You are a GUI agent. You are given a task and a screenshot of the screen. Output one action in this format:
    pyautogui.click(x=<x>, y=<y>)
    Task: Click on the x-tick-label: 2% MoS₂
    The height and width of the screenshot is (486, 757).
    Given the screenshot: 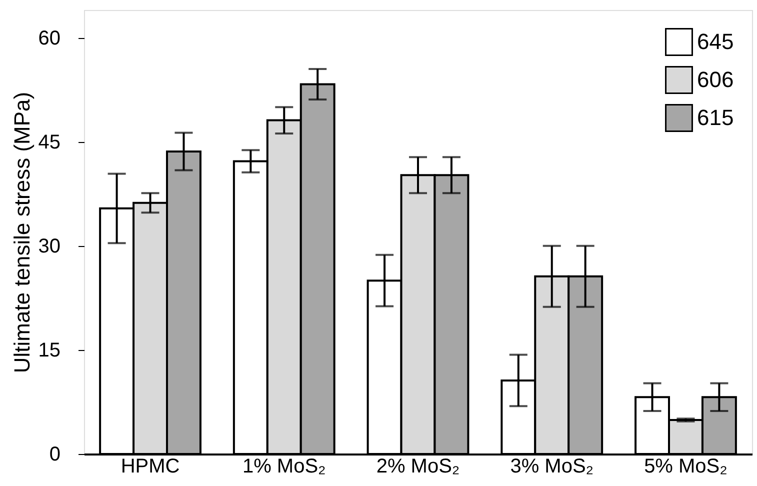 What is the action you would take?
    pyautogui.click(x=418, y=467)
    